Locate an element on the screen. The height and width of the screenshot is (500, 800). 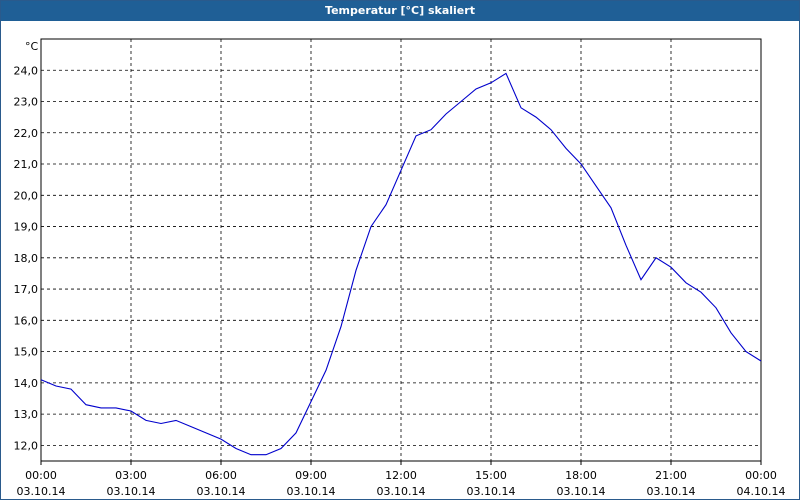
y-tick-label: 15,0 is located at coordinates (26, 352).